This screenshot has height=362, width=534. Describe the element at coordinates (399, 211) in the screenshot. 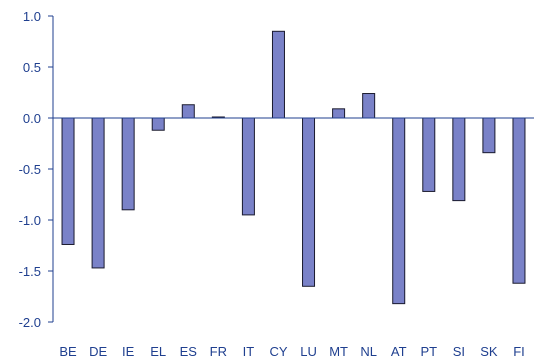

I see `bar-at` at that location.